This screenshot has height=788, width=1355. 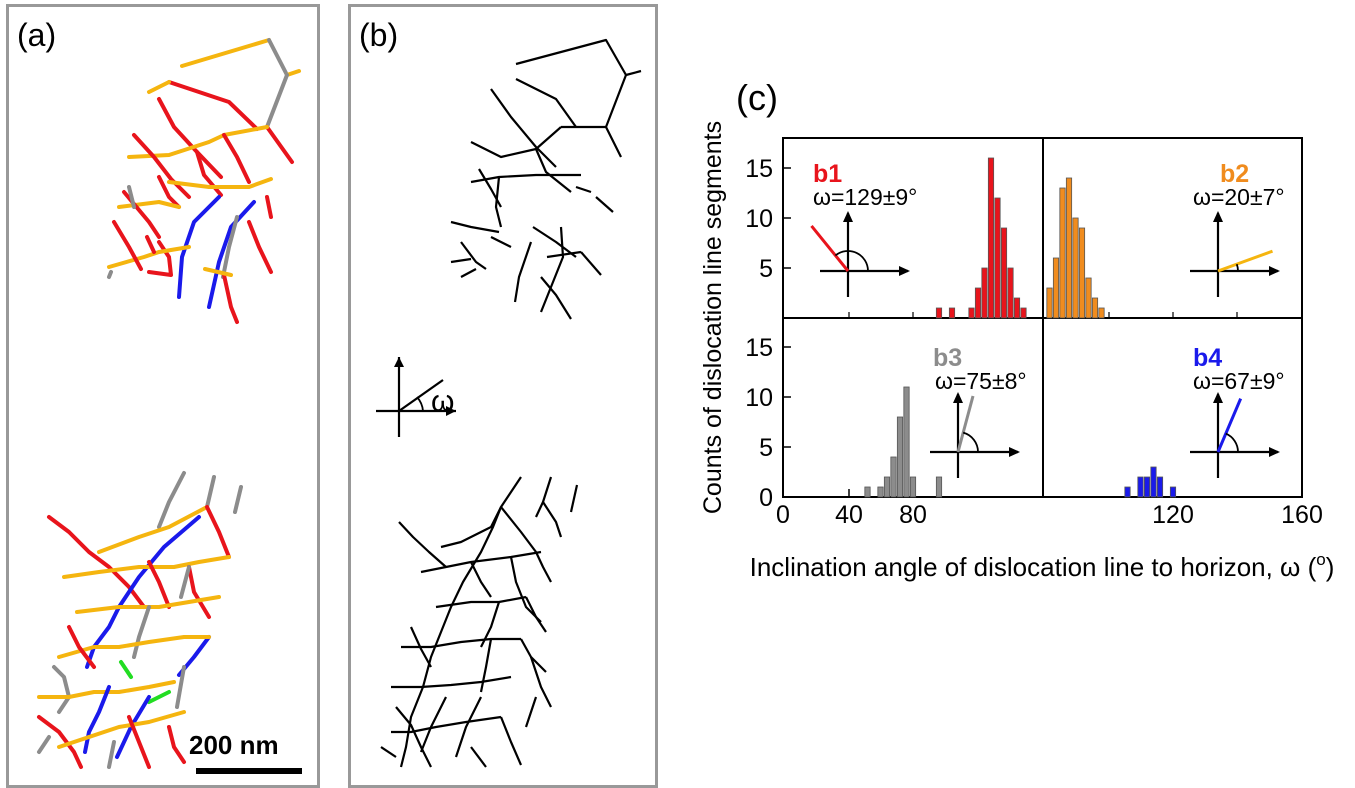 I want to click on y-tick-label: 10, so click(x=759, y=398).